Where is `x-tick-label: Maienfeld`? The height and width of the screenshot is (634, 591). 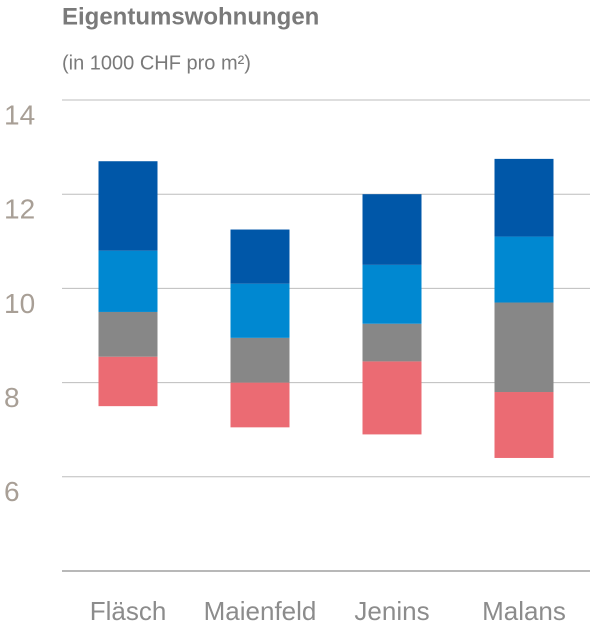 x-tick-label: Maienfeld is located at coordinates (260, 611).